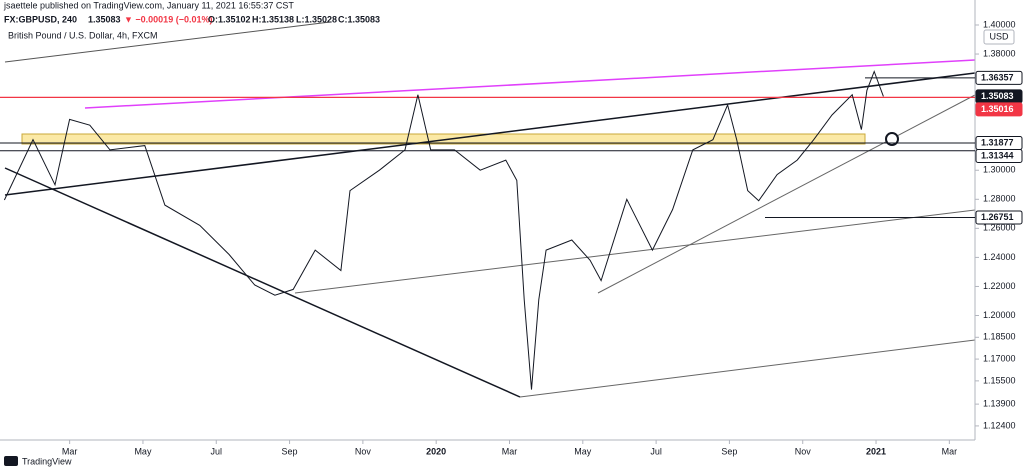  I want to click on level-label: 1.26751, so click(997, 217).